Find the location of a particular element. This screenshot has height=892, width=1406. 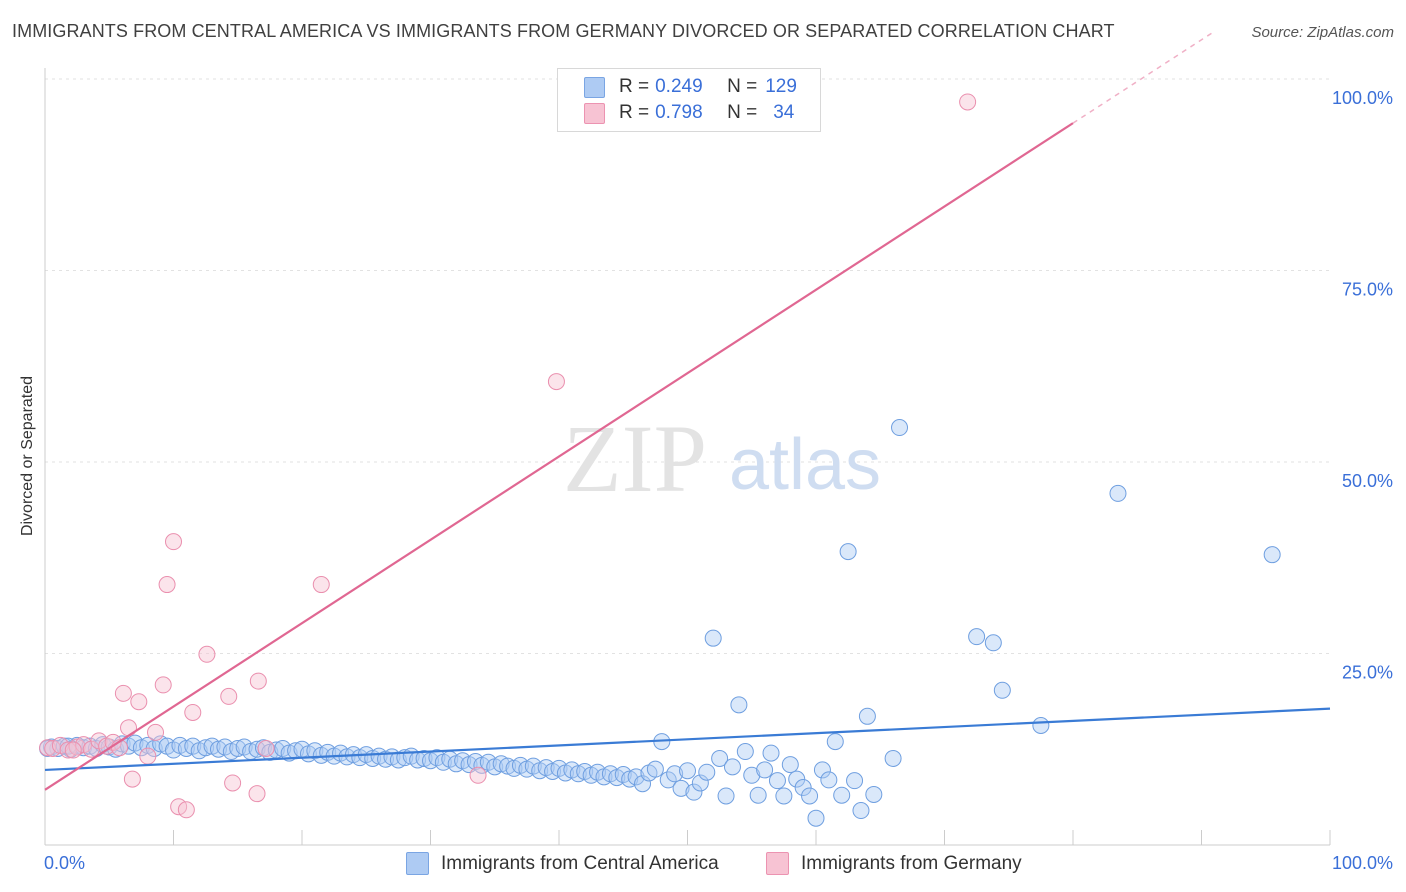

y-tick-label: 75.0% is located at coordinates (1367, 290).